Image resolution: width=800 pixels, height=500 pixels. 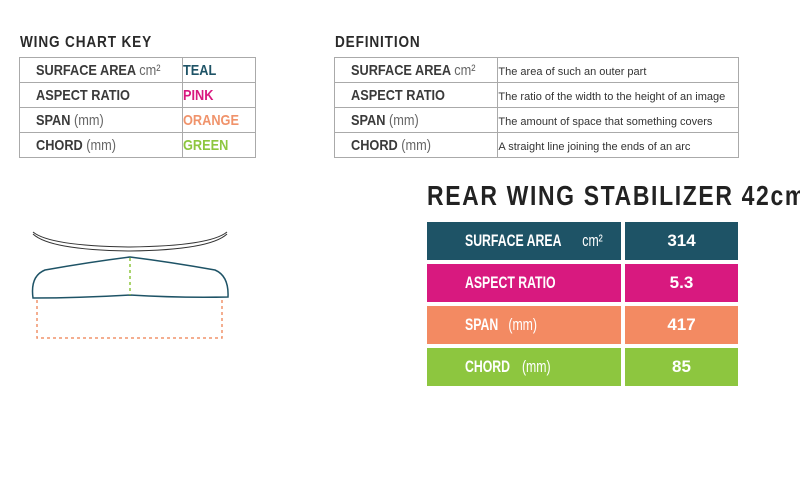 I want to click on stat-row: SPAN (mm) 417, so click(x=582, y=325).